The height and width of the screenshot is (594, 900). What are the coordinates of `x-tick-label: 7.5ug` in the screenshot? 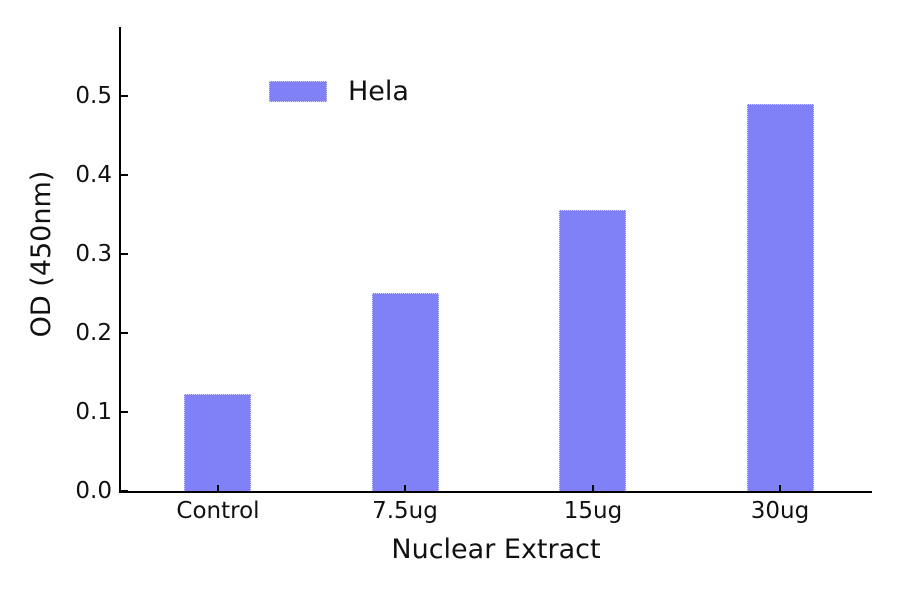 It's located at (405, 511).